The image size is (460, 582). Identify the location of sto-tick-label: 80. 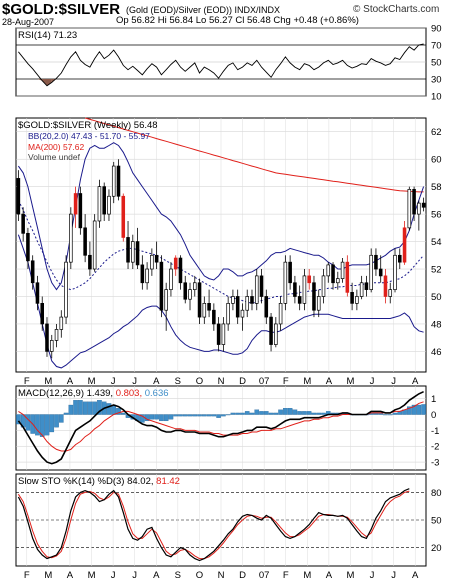
(436, 493).